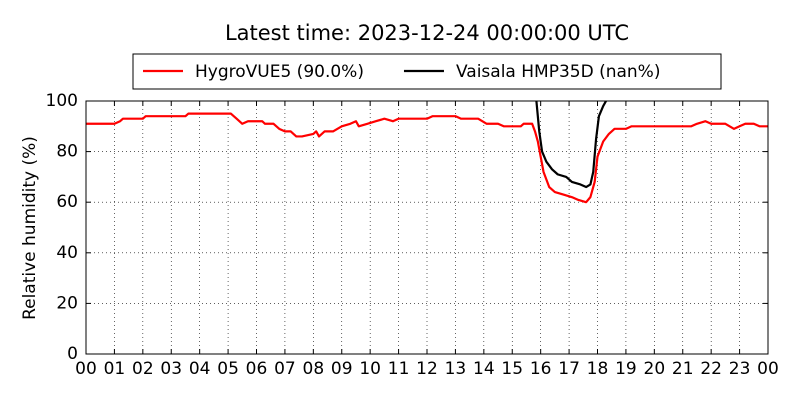 Image resolution: width=800 pixels, height=404 pixels. Describe the element at coordinates (399, 369) in the screenshot. I see `x-tick-label: 11` at that location.